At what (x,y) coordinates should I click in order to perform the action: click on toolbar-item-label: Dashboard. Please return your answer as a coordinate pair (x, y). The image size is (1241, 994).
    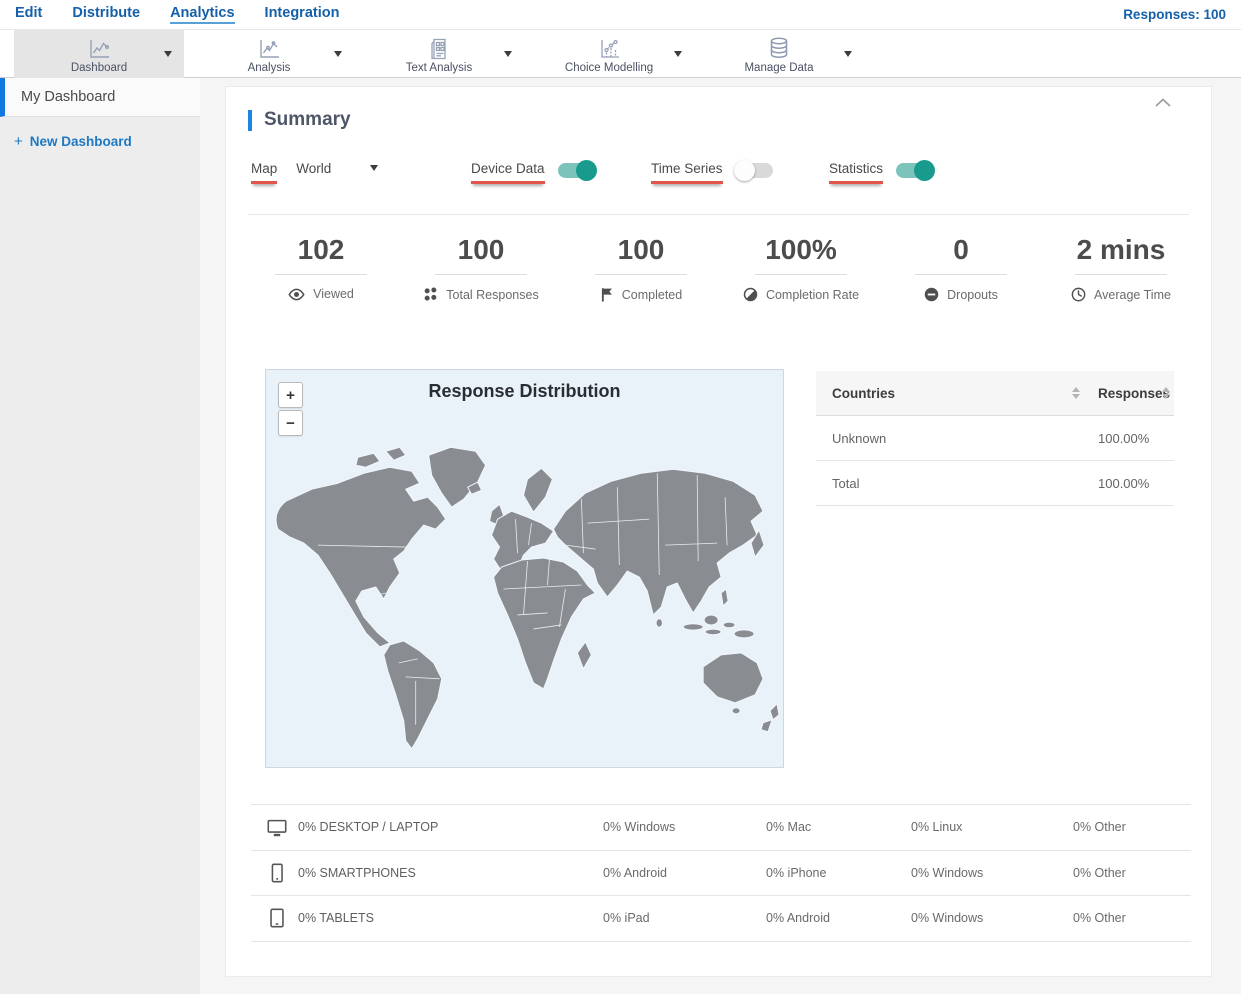
    Looking at the image, I should click on (99, 67).